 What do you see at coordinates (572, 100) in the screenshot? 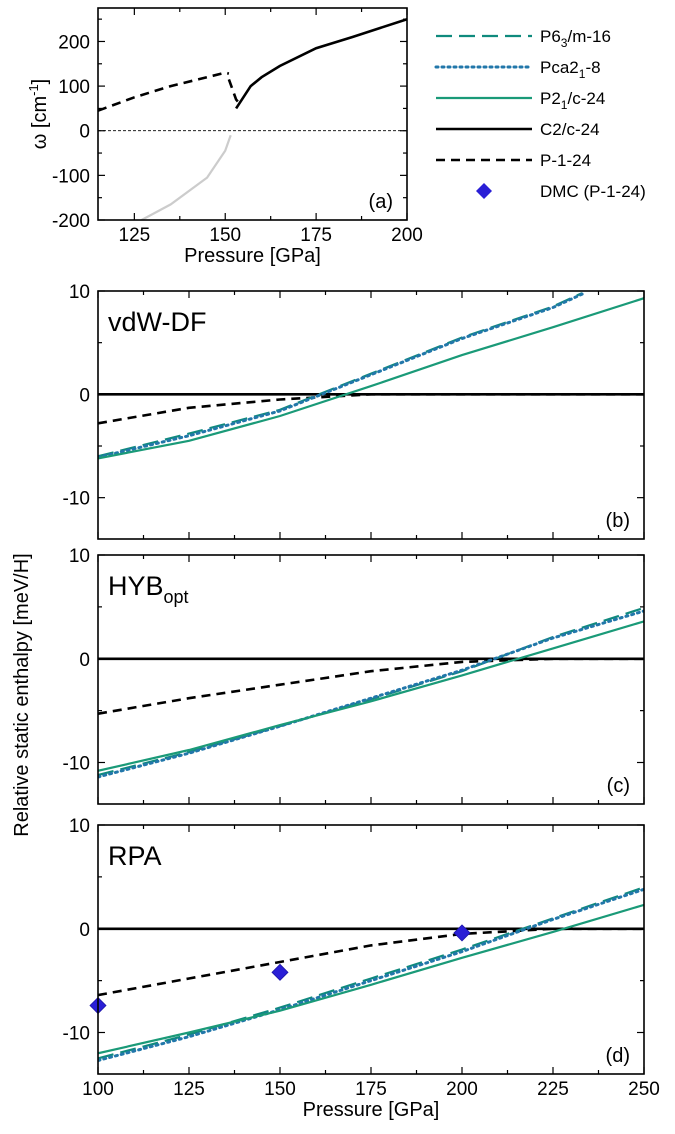
I see `legend-label-p21c: P21/c-24` at bounding box center [572, 100].